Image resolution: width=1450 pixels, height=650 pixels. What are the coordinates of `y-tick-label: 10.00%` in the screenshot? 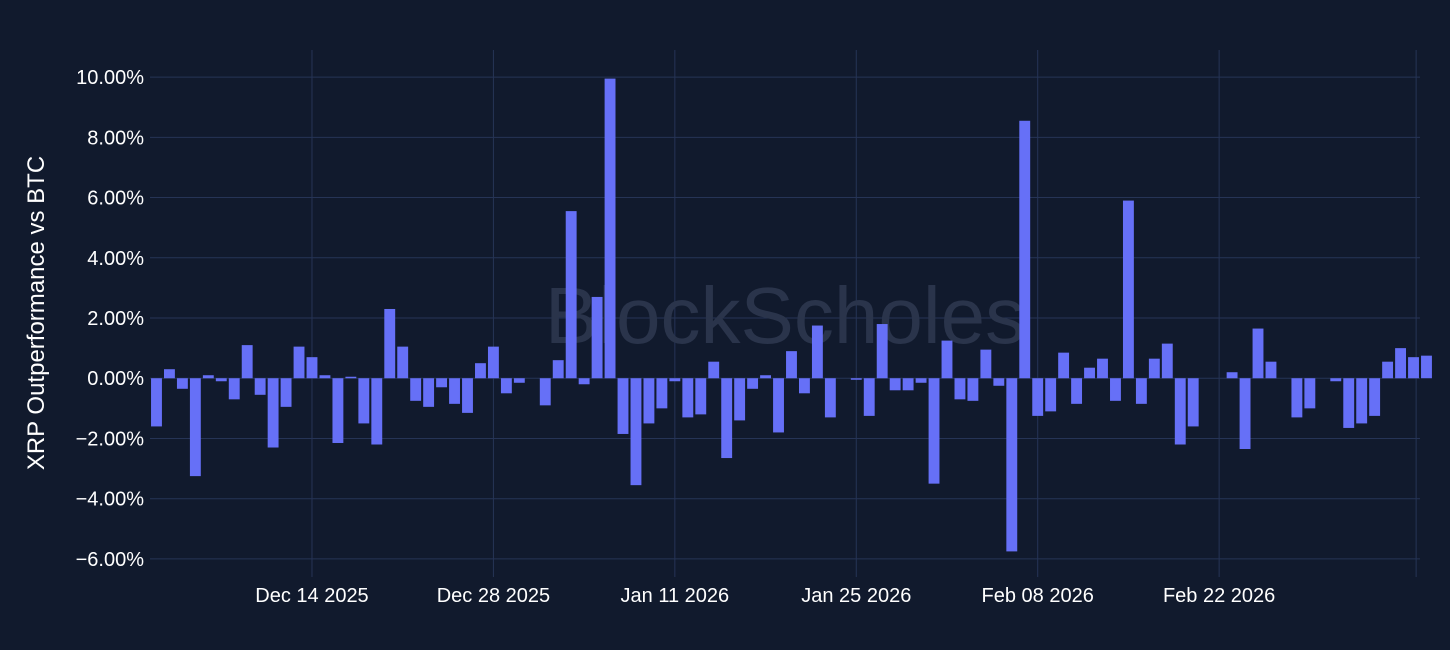 It's located at (110, 78).